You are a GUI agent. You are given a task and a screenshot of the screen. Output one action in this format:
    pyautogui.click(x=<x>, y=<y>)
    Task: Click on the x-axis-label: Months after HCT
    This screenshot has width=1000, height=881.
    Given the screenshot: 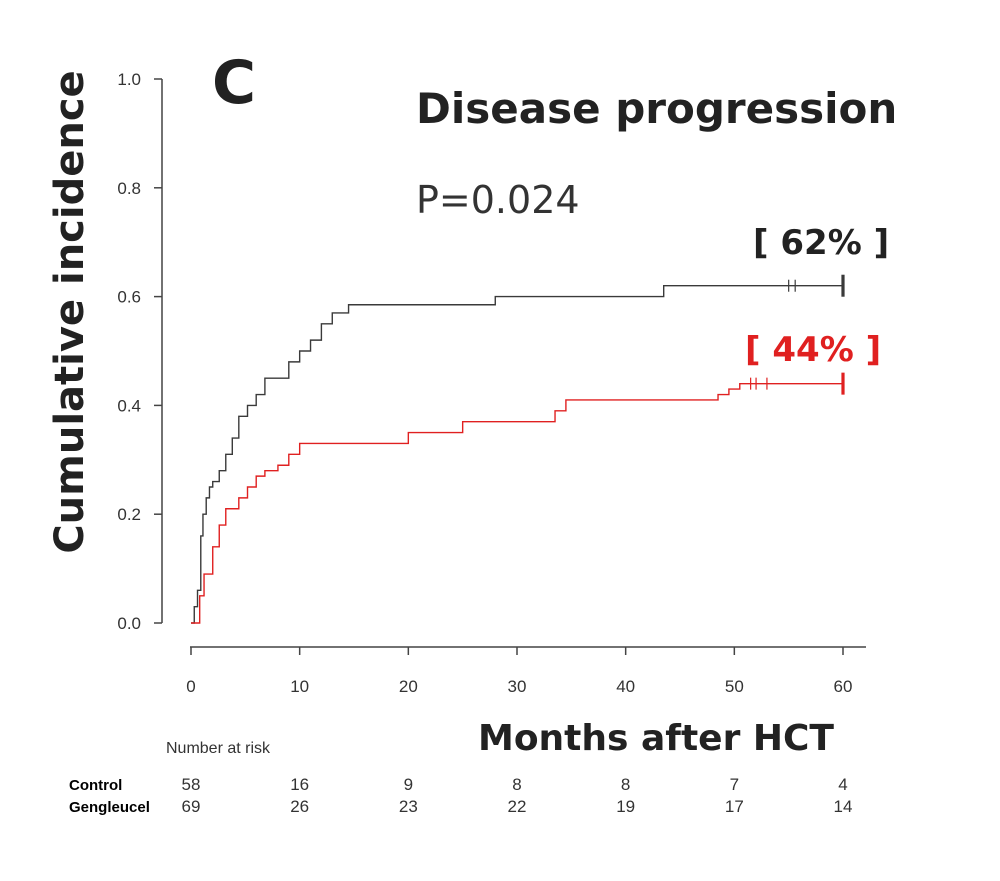 What is the action you would take?
    pyautogui.click(x=656, y=738)
    